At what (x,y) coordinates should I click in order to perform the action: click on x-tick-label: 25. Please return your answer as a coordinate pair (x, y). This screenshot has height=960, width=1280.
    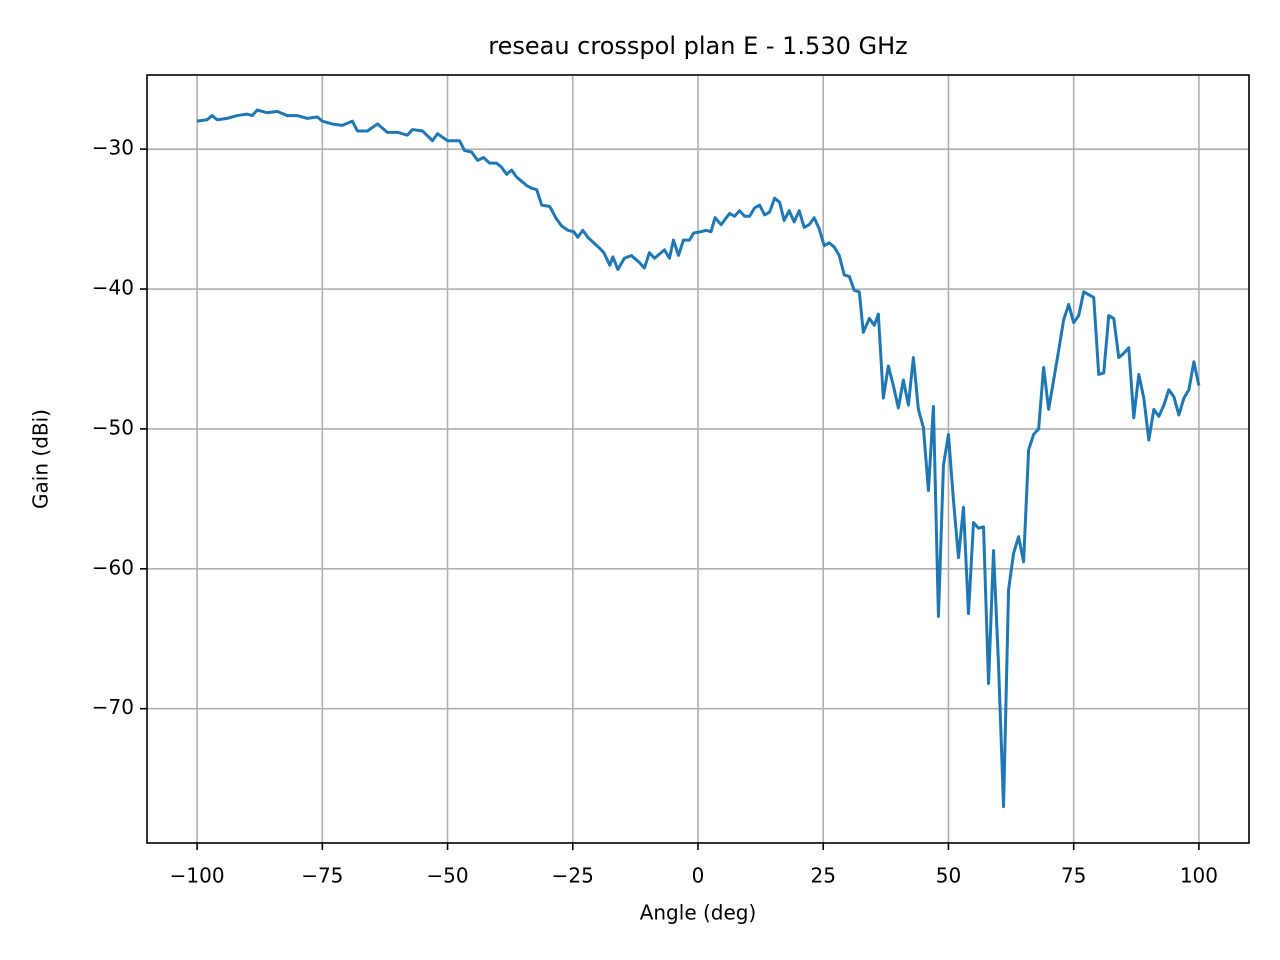
    Looking at the image, I should click on (823, 876).